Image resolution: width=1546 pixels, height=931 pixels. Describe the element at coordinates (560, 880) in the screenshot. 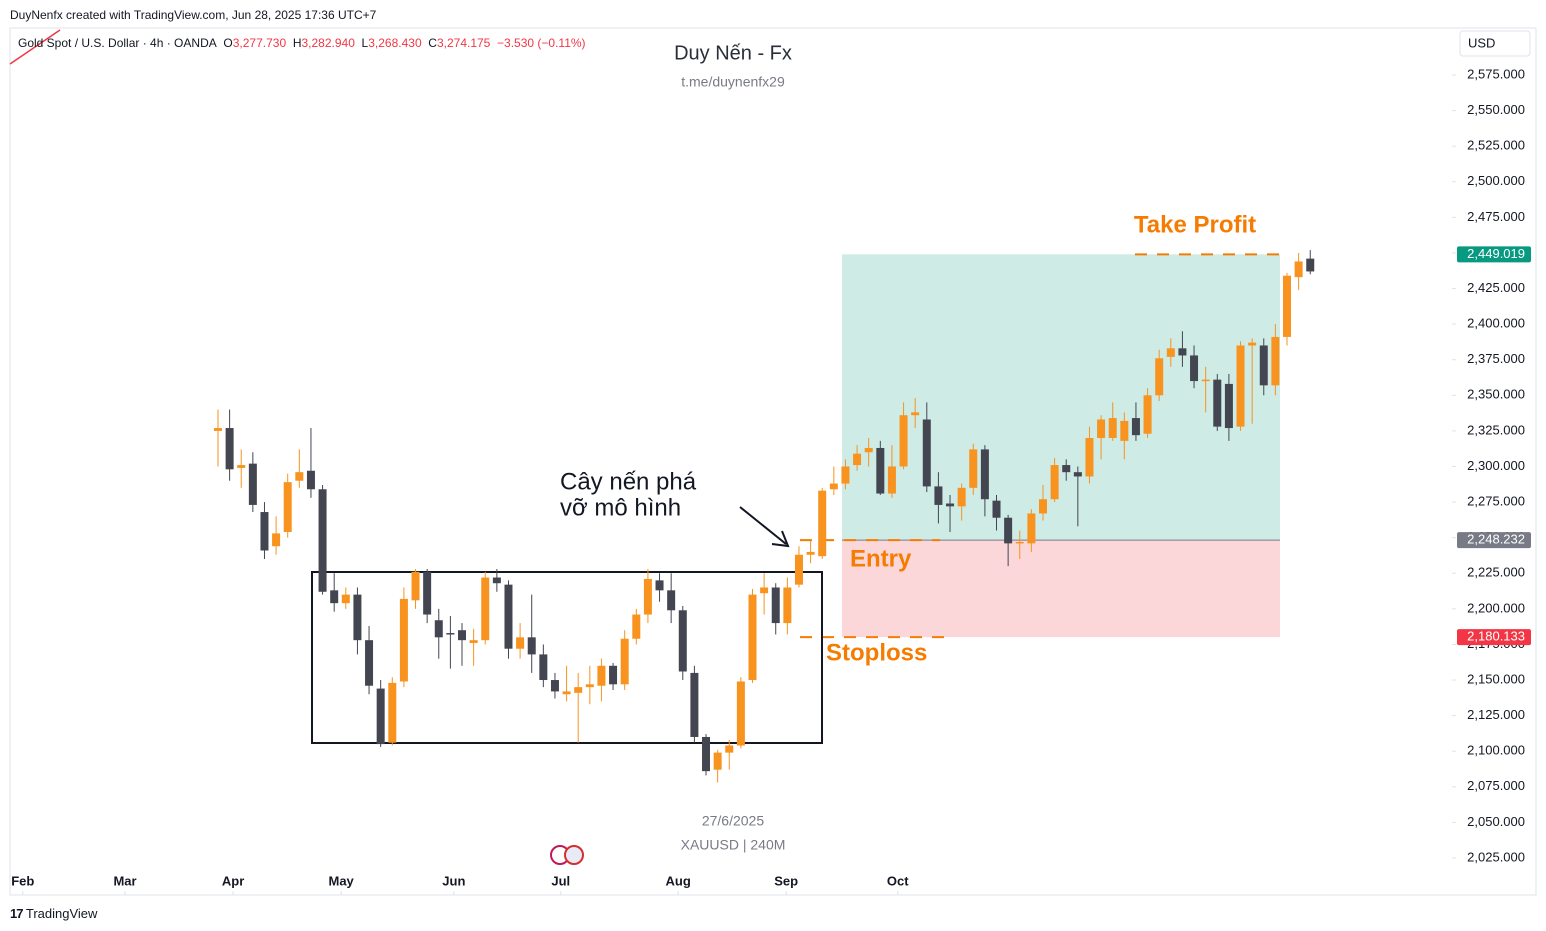

I see `x-tick-label: Jul` at that location.